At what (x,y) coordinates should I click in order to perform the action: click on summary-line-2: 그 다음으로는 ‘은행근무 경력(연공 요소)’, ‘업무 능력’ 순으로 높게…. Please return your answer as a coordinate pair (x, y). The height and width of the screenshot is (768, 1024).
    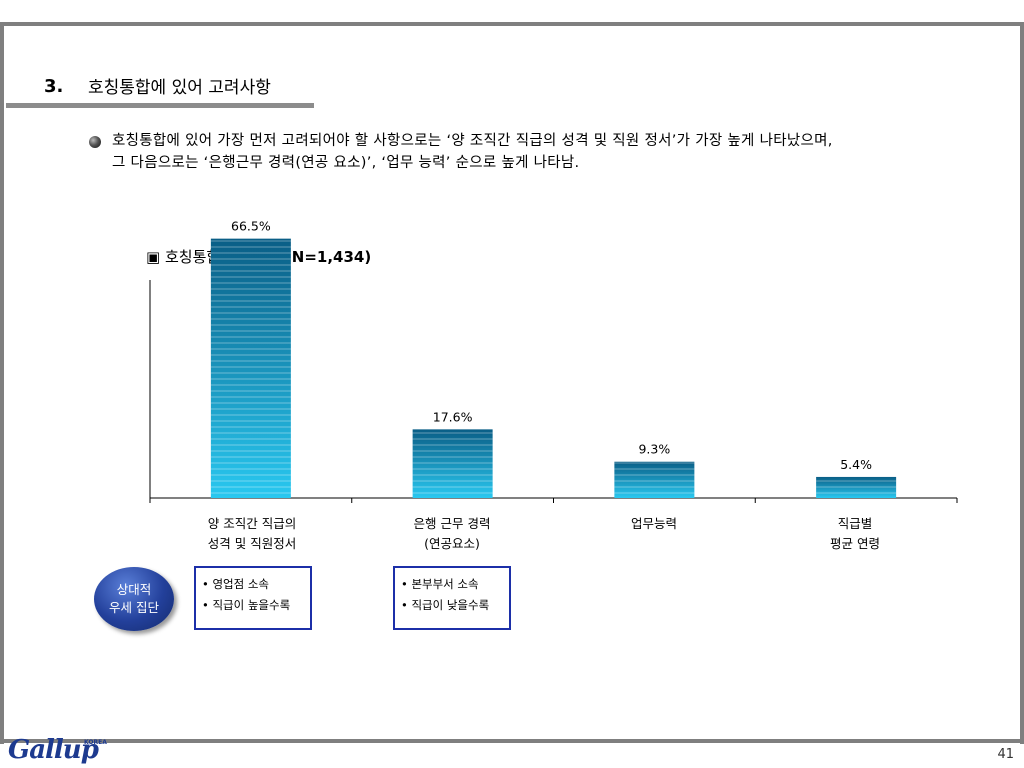
    Looking at the image, I should click on (346, 163).